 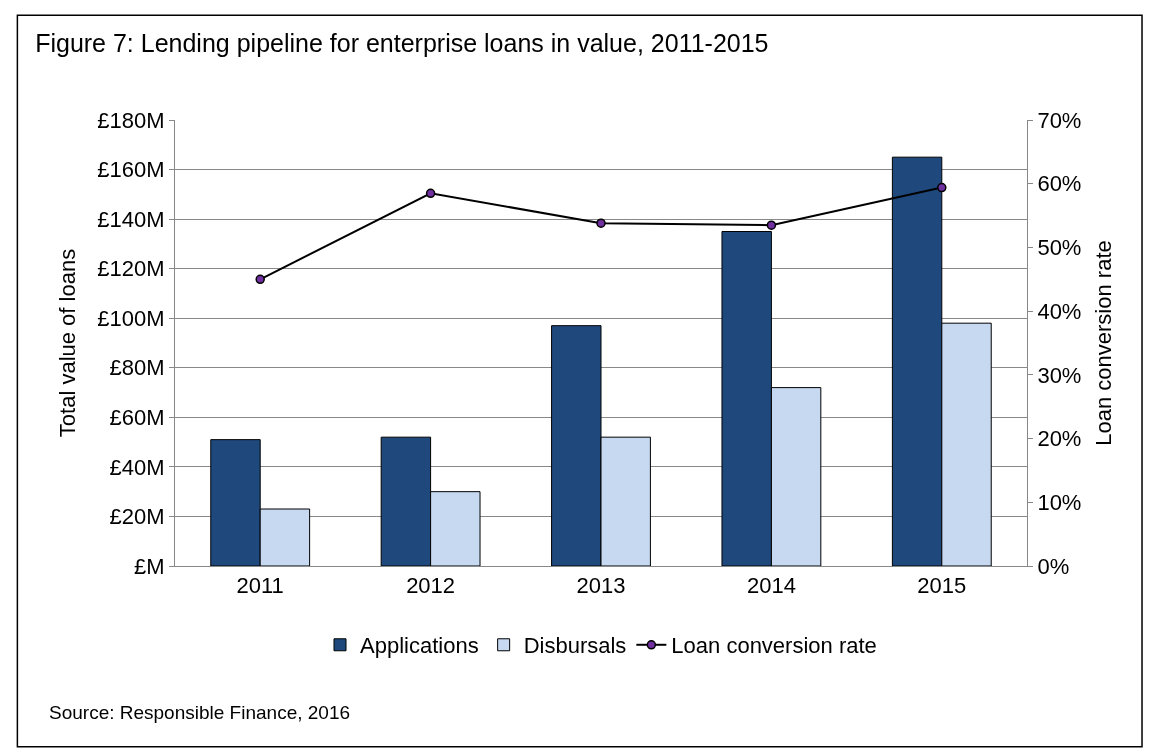 I want to click on source-note: Source: Responsible Finance, 2016, so click(x=200, y=712).